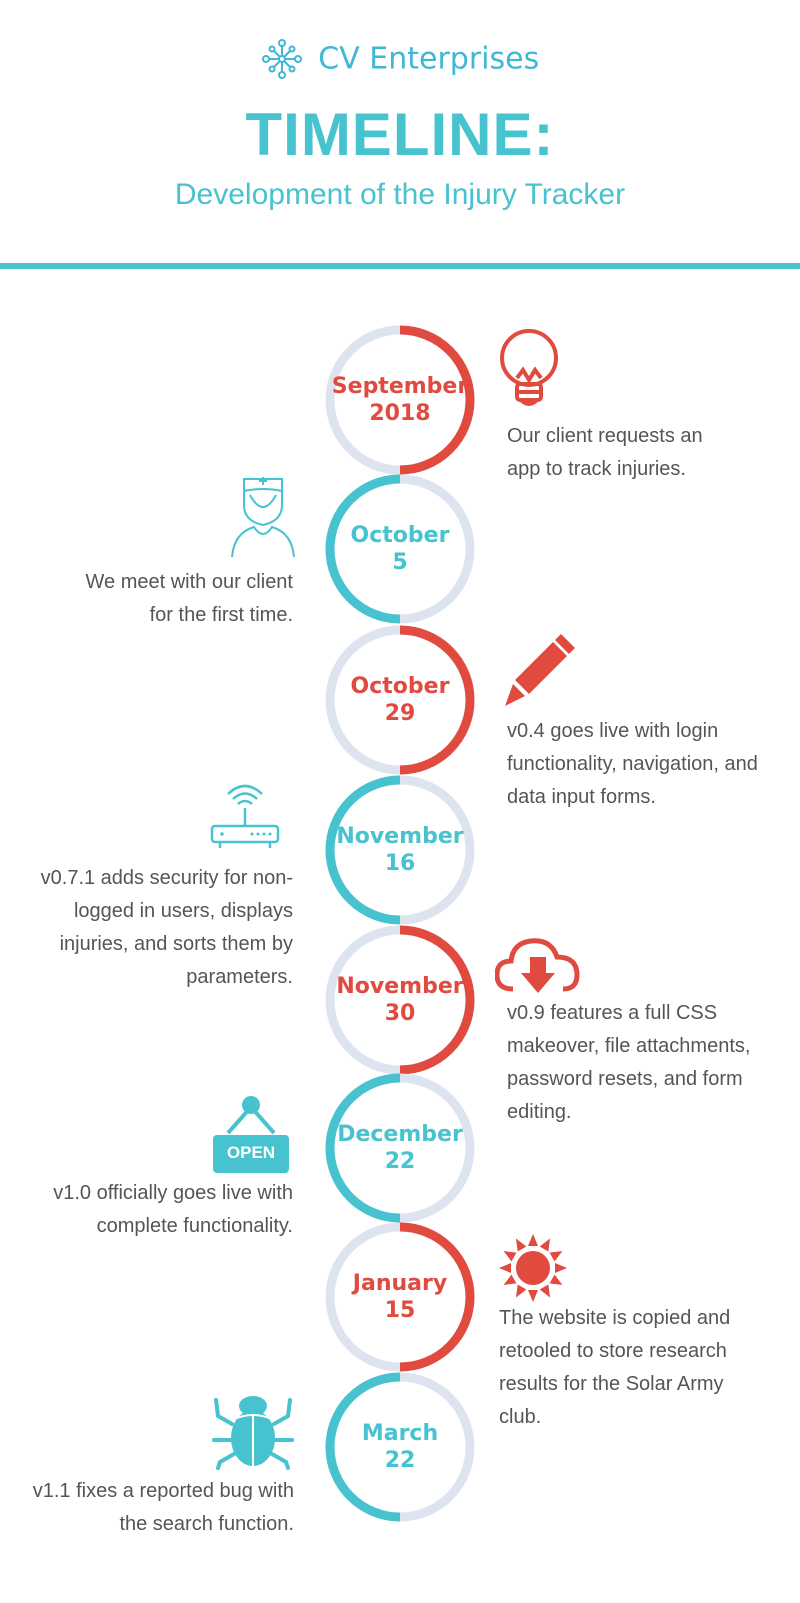  I want to click on event-date: September 2018, so click(400, 400).